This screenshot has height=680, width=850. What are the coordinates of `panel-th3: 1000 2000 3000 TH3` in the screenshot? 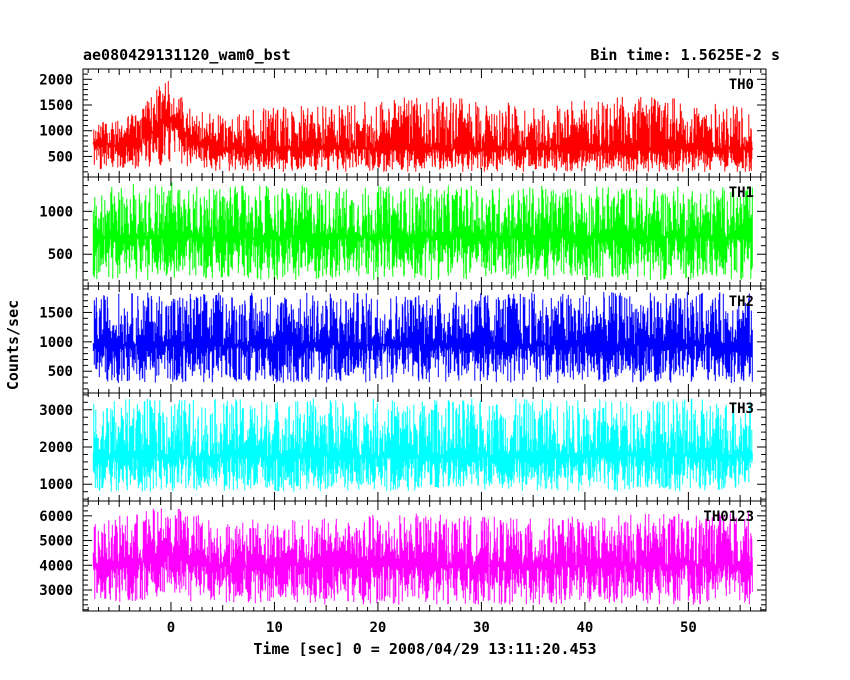 It's located at (403, 447).